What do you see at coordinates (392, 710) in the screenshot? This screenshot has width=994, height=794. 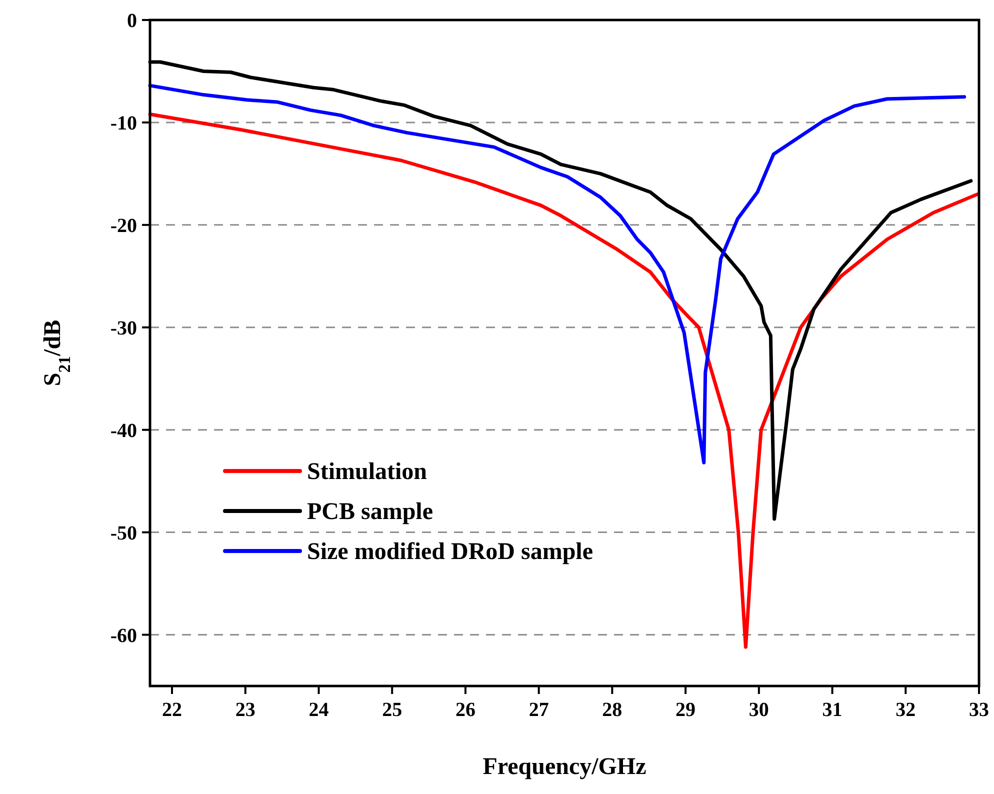 I see `x-tick-label: 25` at bounding box center [392, 710].